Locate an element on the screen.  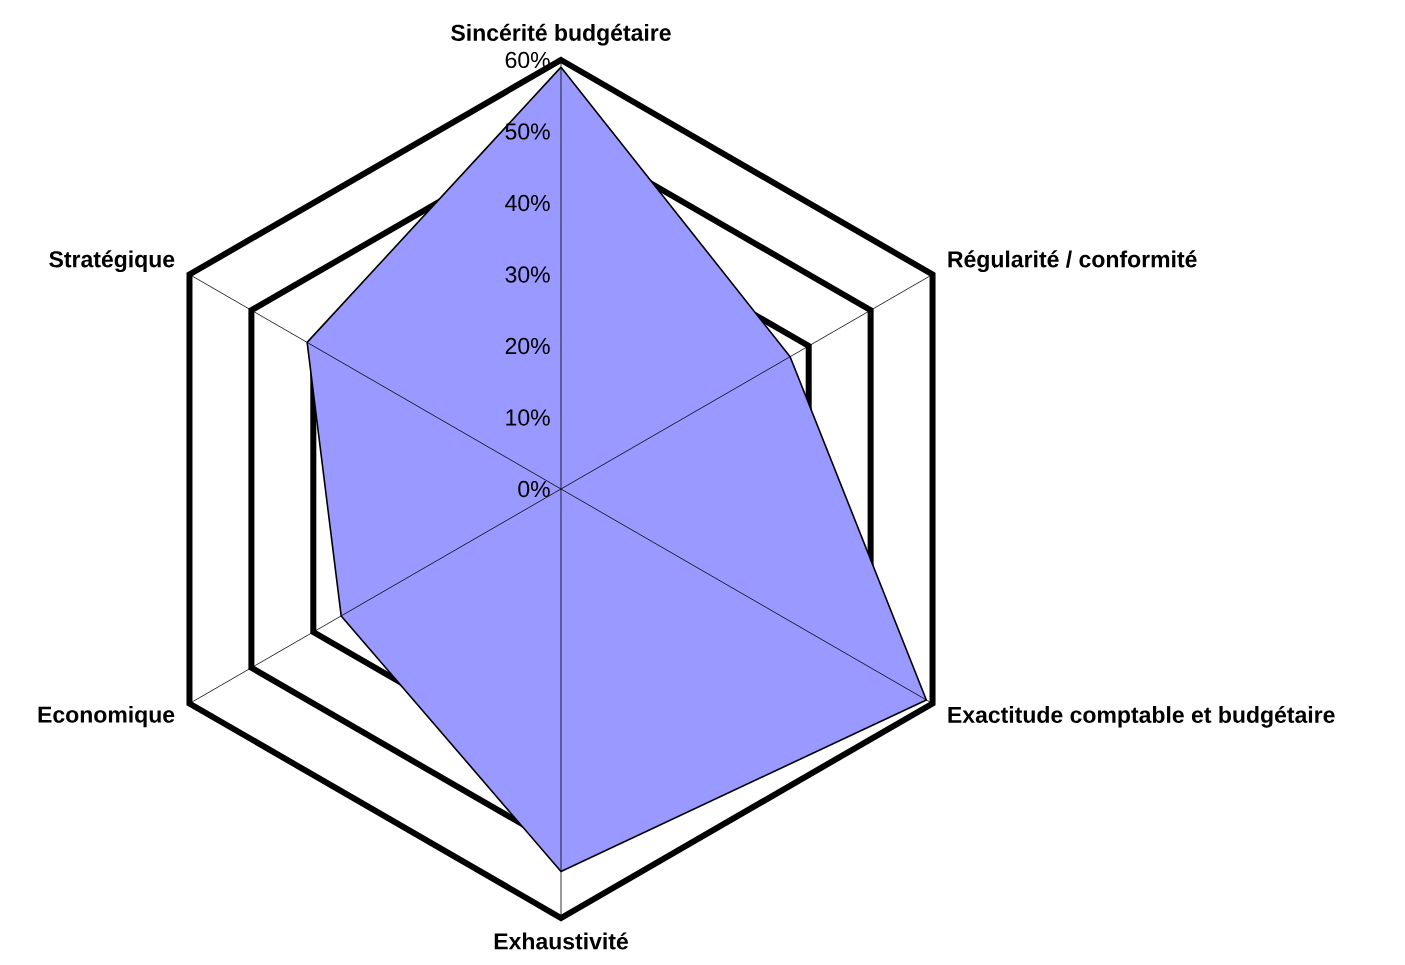
y-tick-label: 10% is located at coordinates (528, 417).